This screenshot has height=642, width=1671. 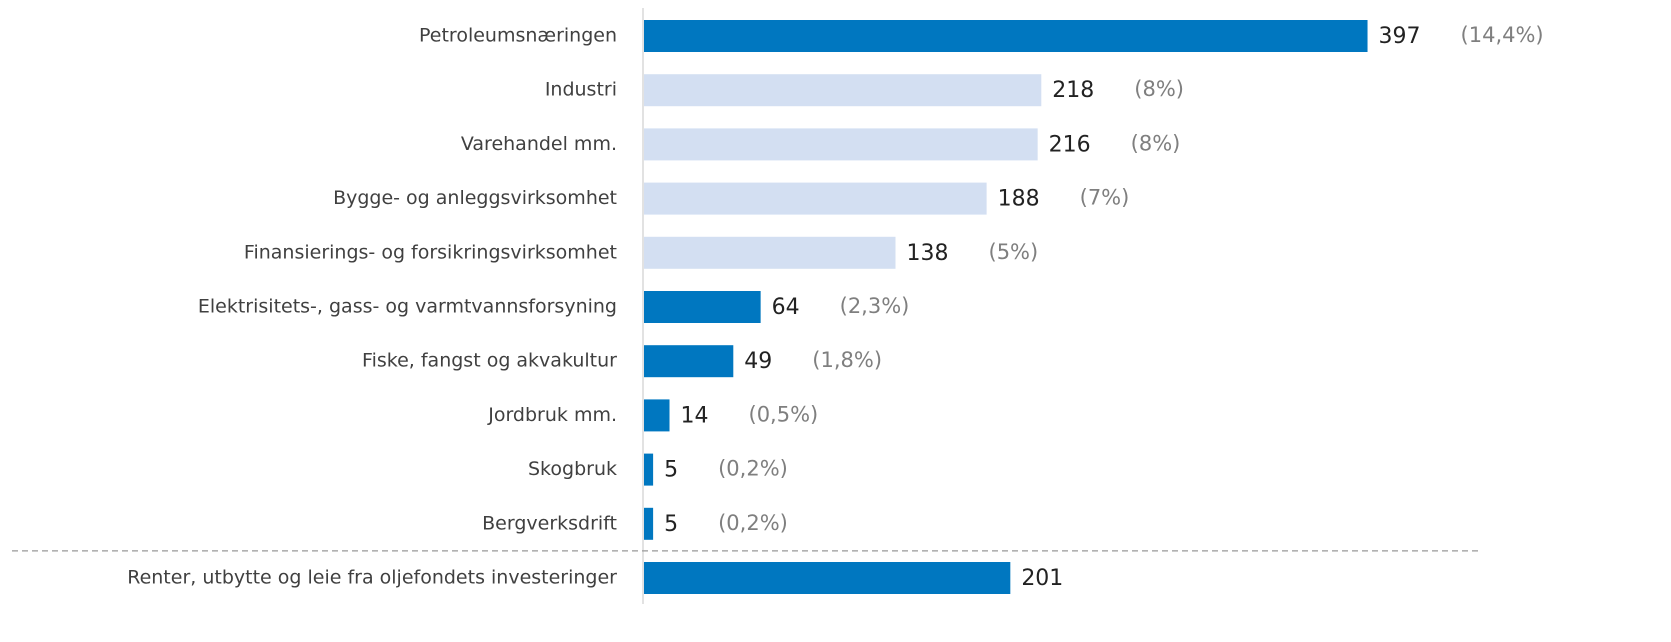 What do you see at coordinates (786, 307) in the screenshot?
I see `value-label: 64` at bounding box center [786, 307].